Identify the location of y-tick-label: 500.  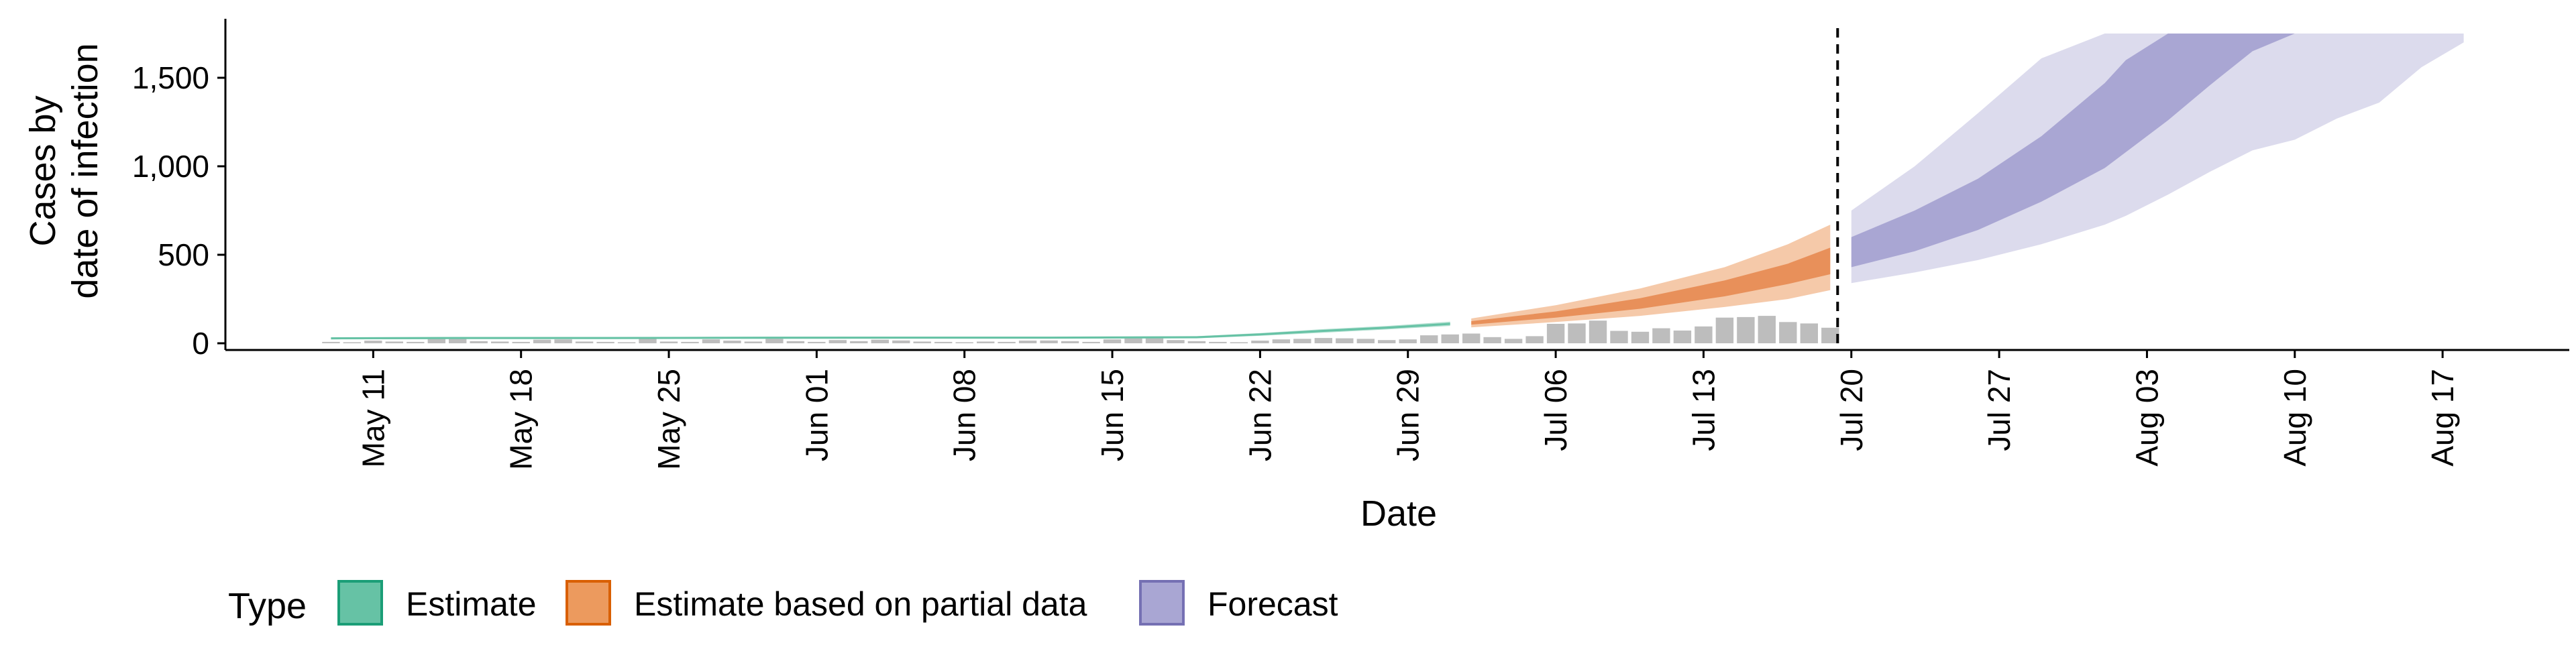
(183, 254).